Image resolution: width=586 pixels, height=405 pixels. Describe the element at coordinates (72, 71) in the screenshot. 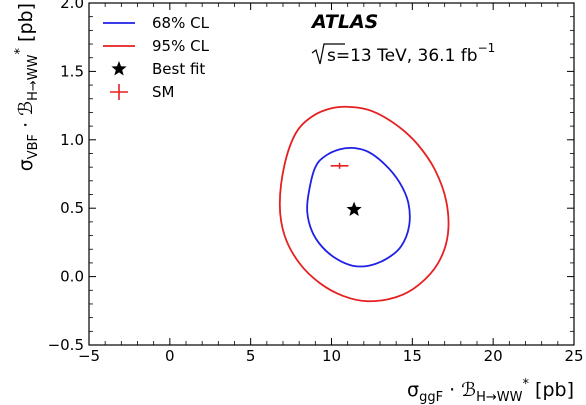

I see `y-tick-label: 1.5` at that location.